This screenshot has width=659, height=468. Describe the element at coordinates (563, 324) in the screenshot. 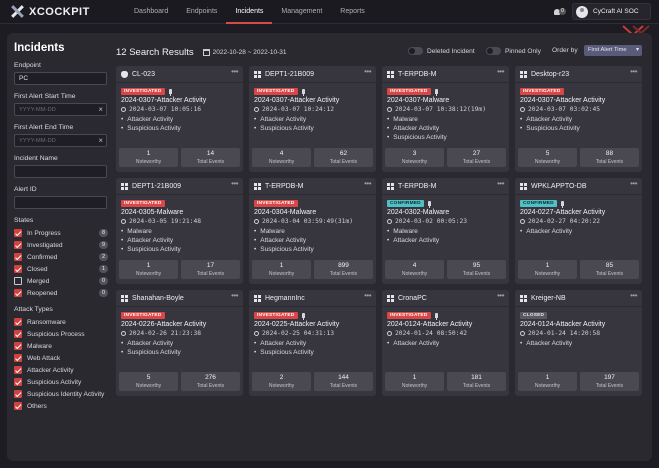

I see `incident-title: 2024-0124-Attacker Activity` at that location.